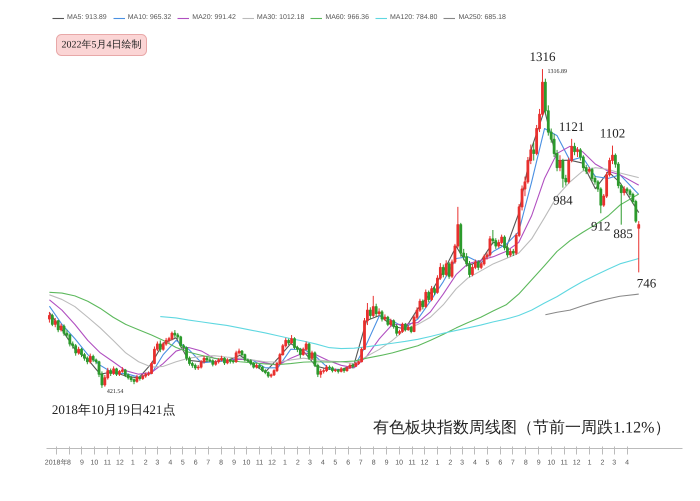  I want to click on text: 2022年5月4日绘制, so click(102, 44).